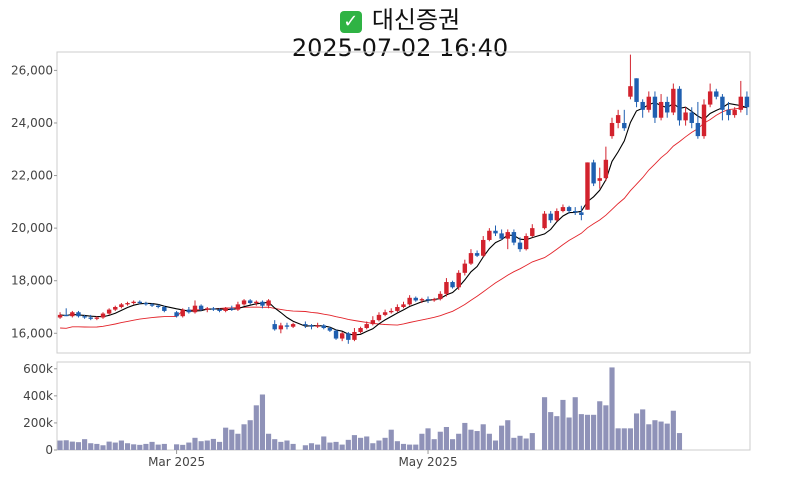 This screenshot has width=800, height=500. What do you see at coordinates (32, 333) in the screenshot?
I see `price-y-tick-label: 16,000` at bounding box center [32, 333].